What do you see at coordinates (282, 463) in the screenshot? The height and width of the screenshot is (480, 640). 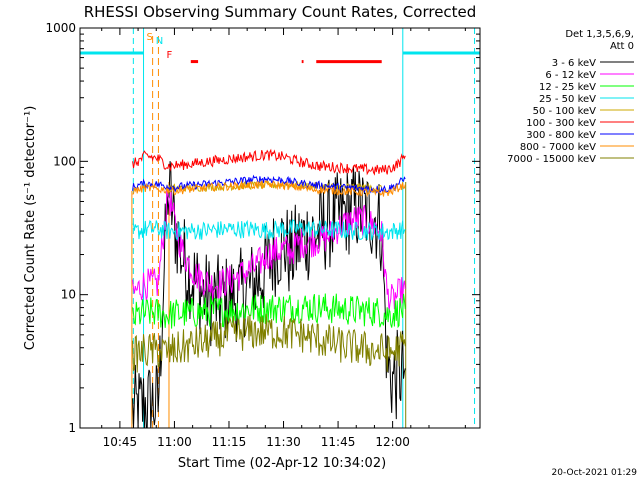 I see `x-axis-label: Start Time (02-Apr-12 10:34:02)` at bounding box center [282, 463].